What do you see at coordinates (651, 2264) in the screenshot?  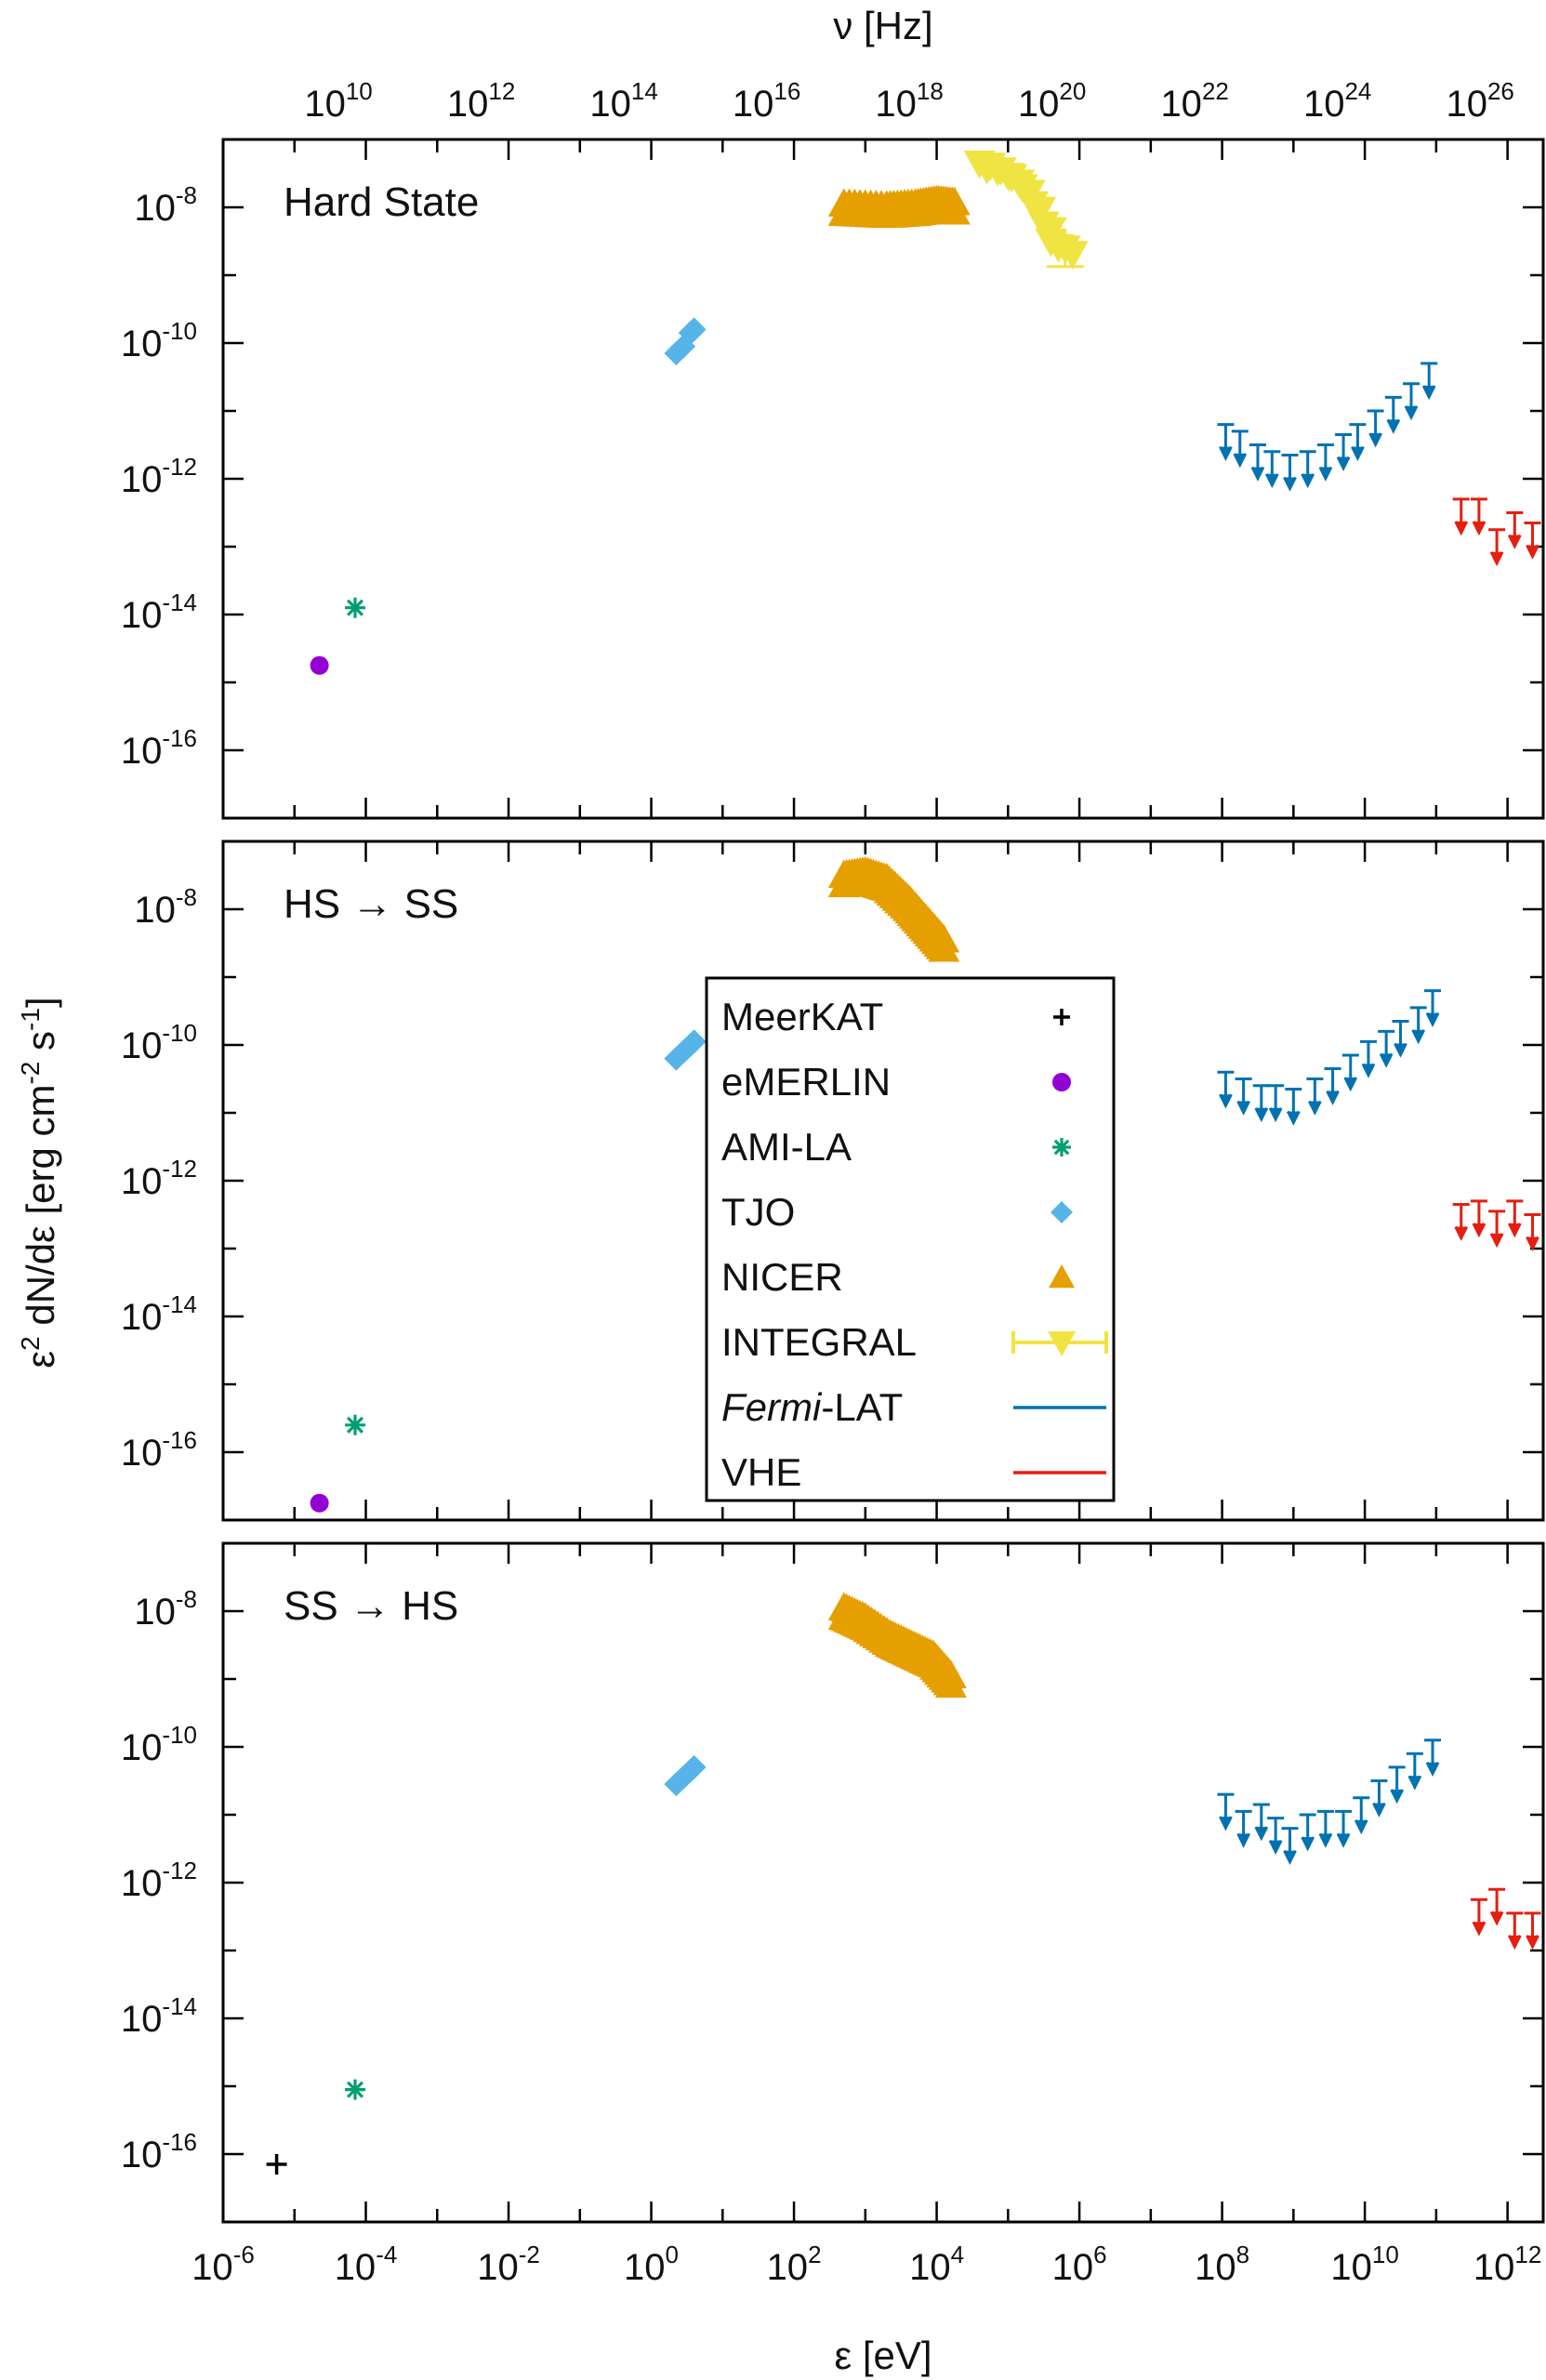 I see `x-tick-label: 10⁰` at bounding box center [651, 2264].